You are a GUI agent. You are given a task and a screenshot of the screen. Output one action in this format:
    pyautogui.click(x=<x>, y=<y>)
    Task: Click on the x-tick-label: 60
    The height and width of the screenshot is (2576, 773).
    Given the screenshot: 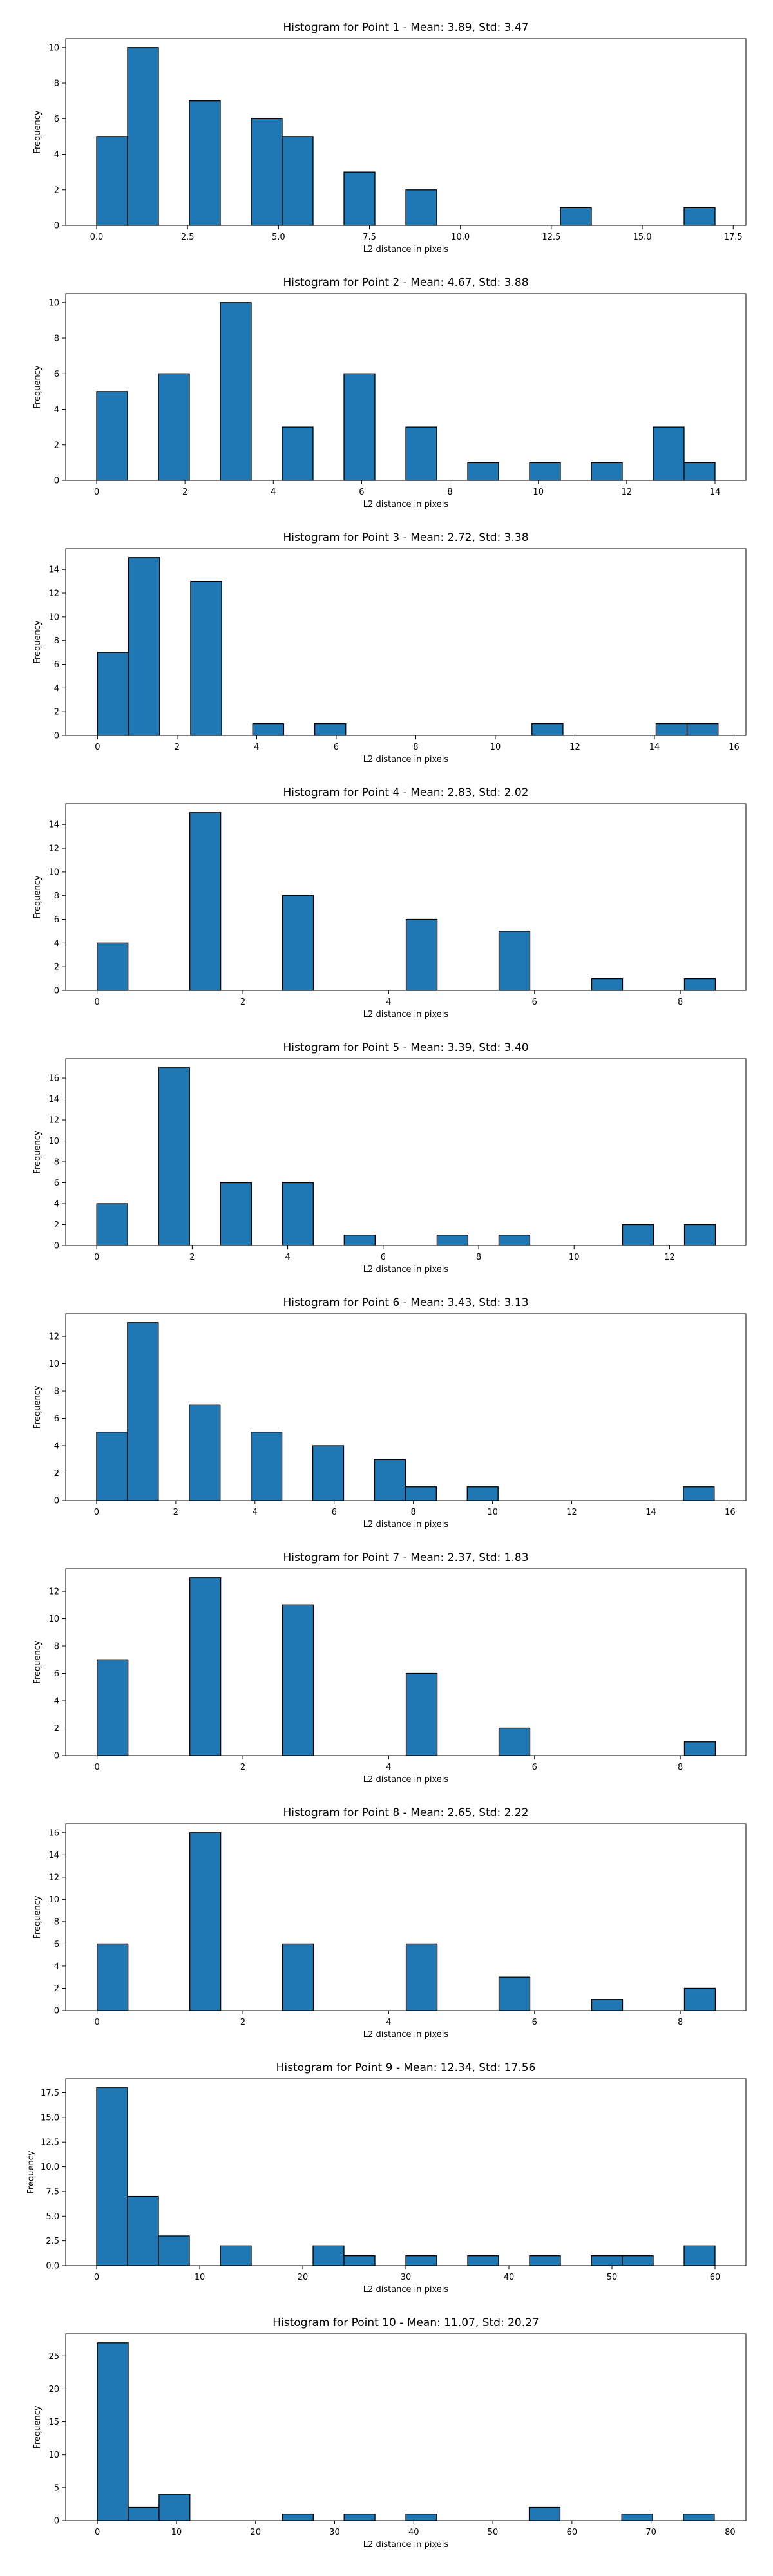 What is the action you would take?
    pyautogui.click(x=572, y=2532)
    